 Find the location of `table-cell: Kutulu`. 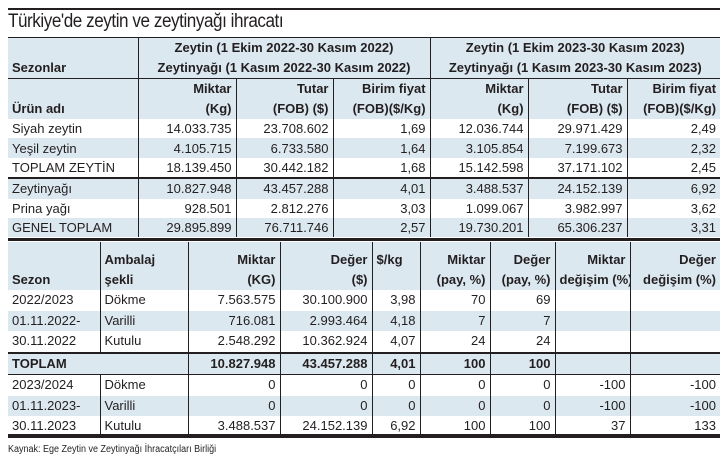

table-cell: Kutulu is located at coordinates (143, 342).